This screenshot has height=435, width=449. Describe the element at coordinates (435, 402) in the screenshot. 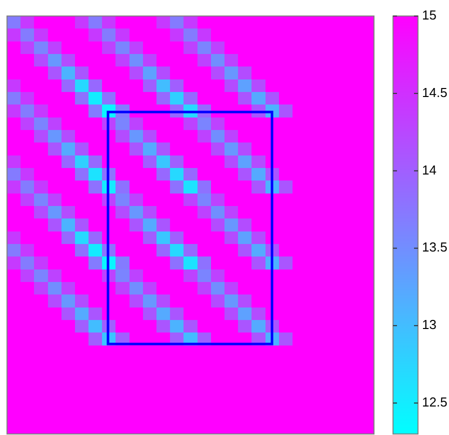

I see `color-bar-label: 12.5` at that location.